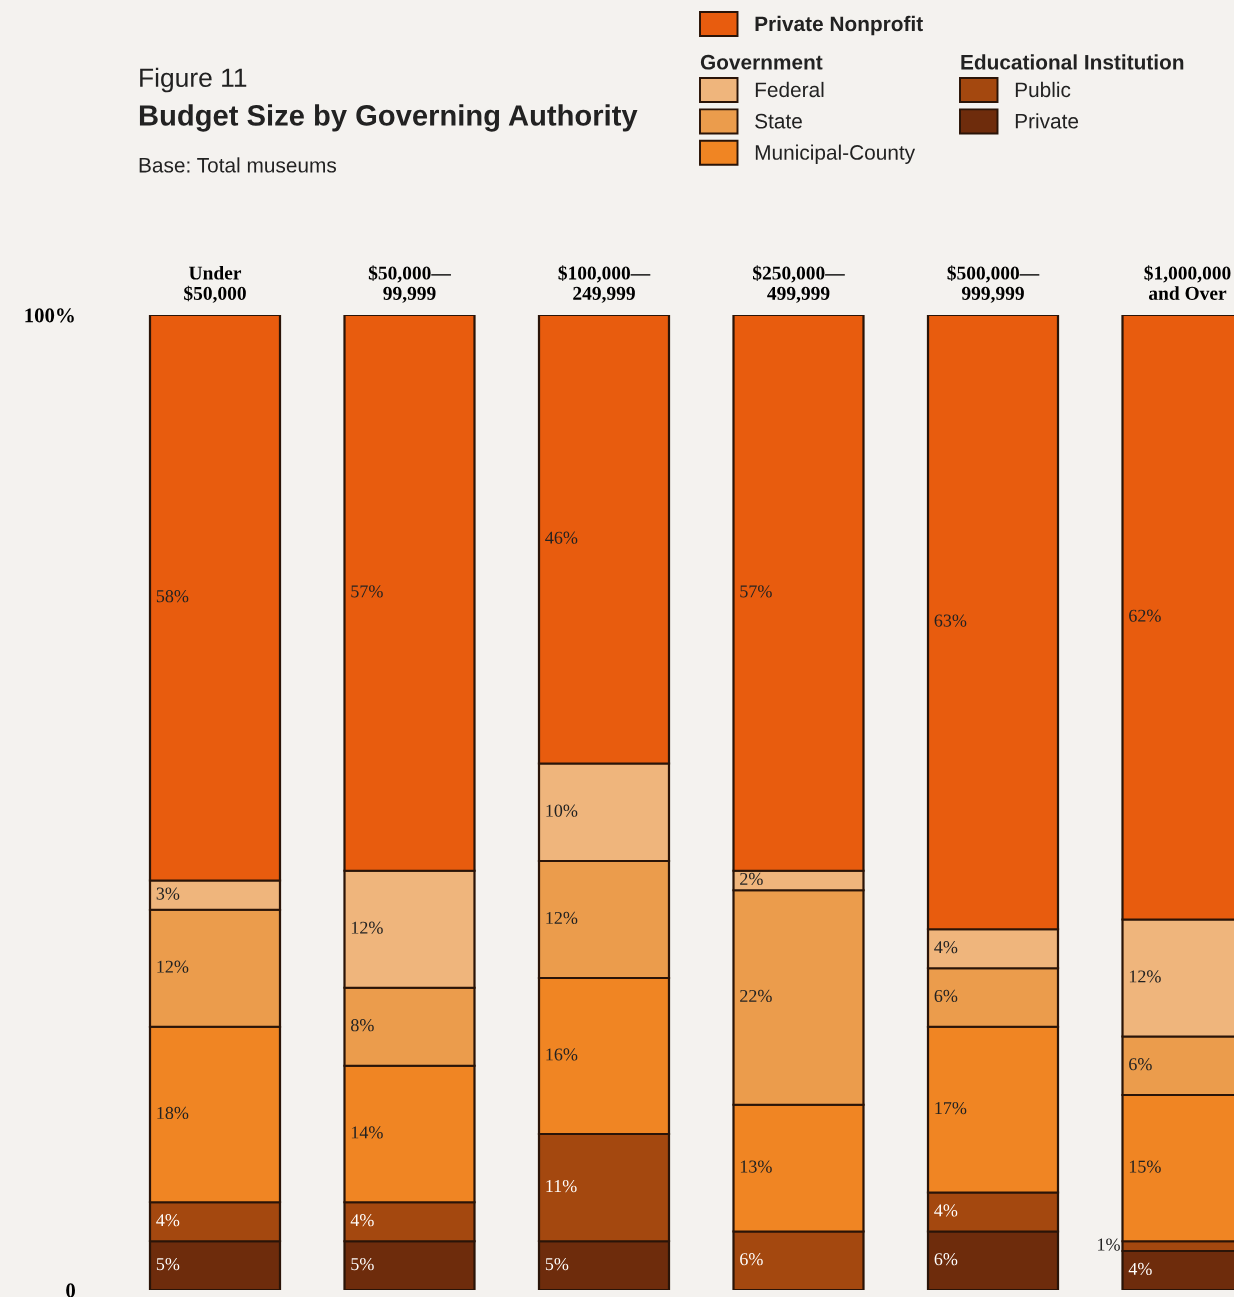  Describe the element at coordinates (761, 62) in the screenshot. I see `text: Government` at that location.